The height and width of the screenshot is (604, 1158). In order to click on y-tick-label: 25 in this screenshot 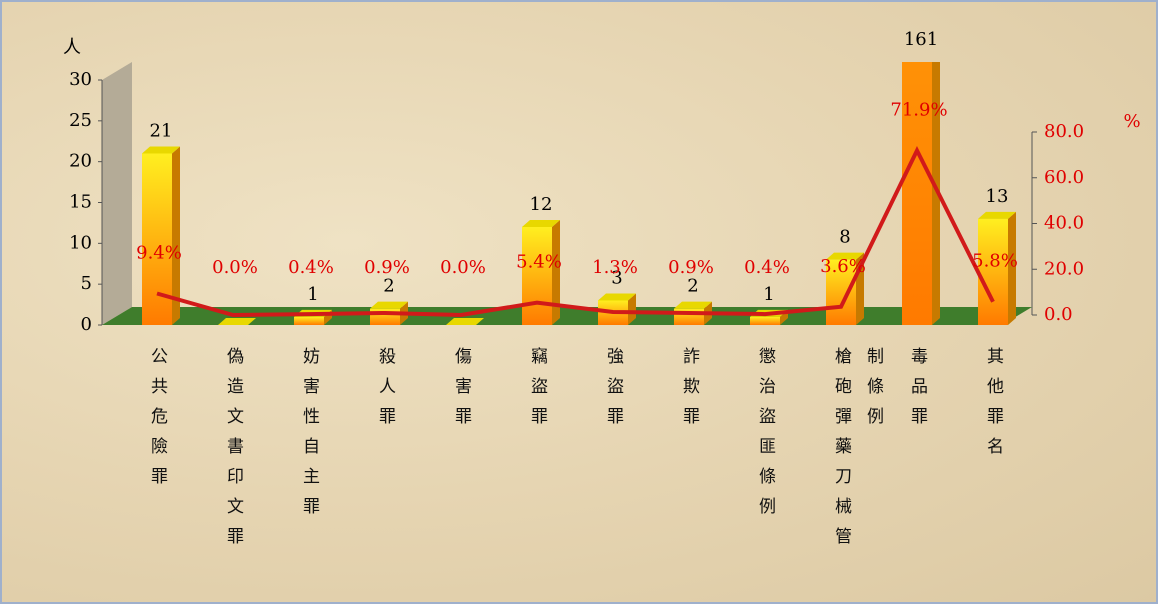, I will do `click(80, 120)`.